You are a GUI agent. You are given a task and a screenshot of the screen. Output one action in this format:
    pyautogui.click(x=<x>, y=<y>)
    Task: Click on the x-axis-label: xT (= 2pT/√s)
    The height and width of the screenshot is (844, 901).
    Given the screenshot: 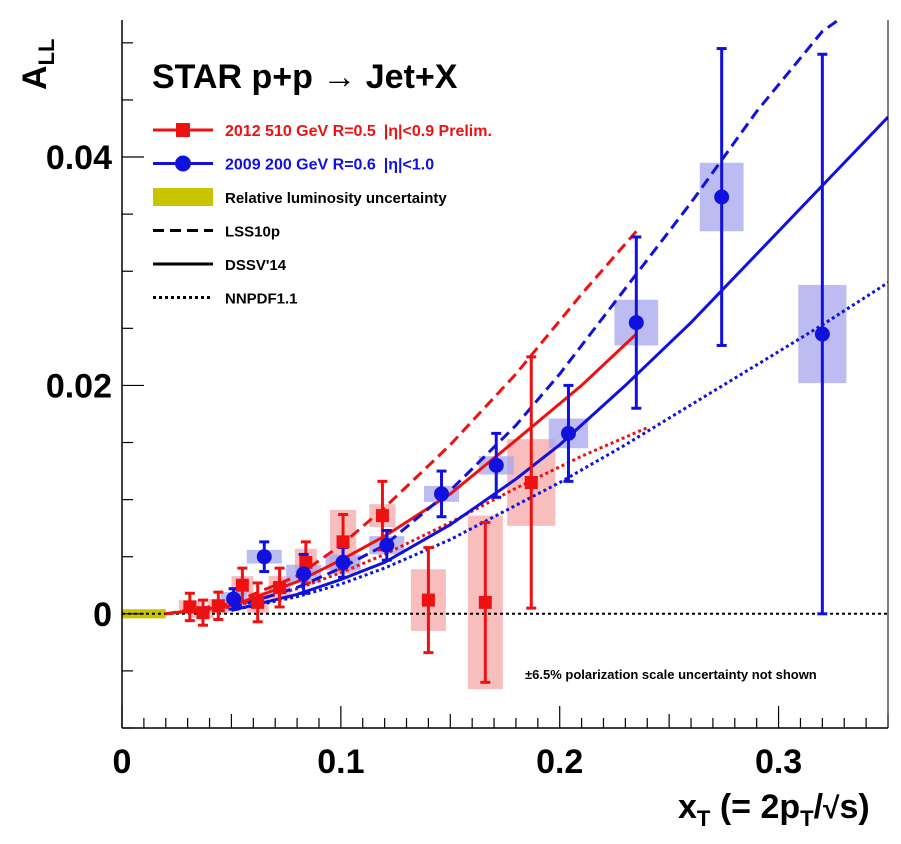 What is the action you would take?
    pyautogui.click(x=774, y=809)
    